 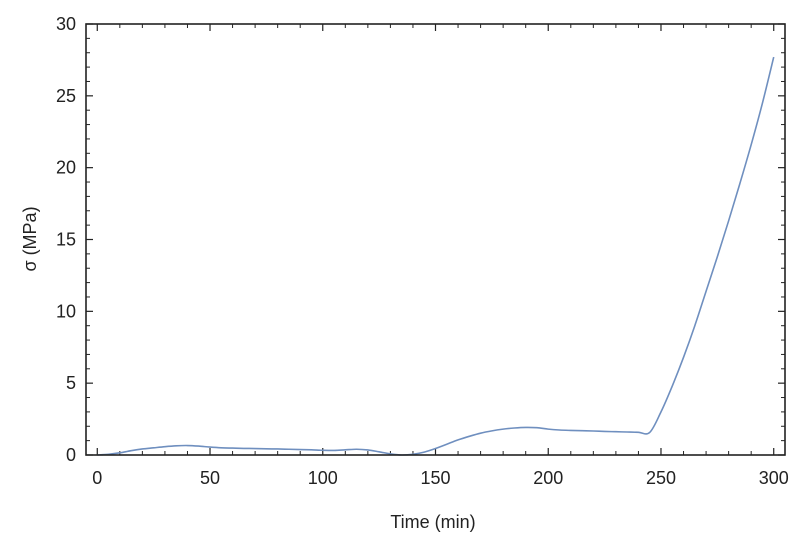 I want to click on y-tick-label: 15, so click(x=66, y=240).